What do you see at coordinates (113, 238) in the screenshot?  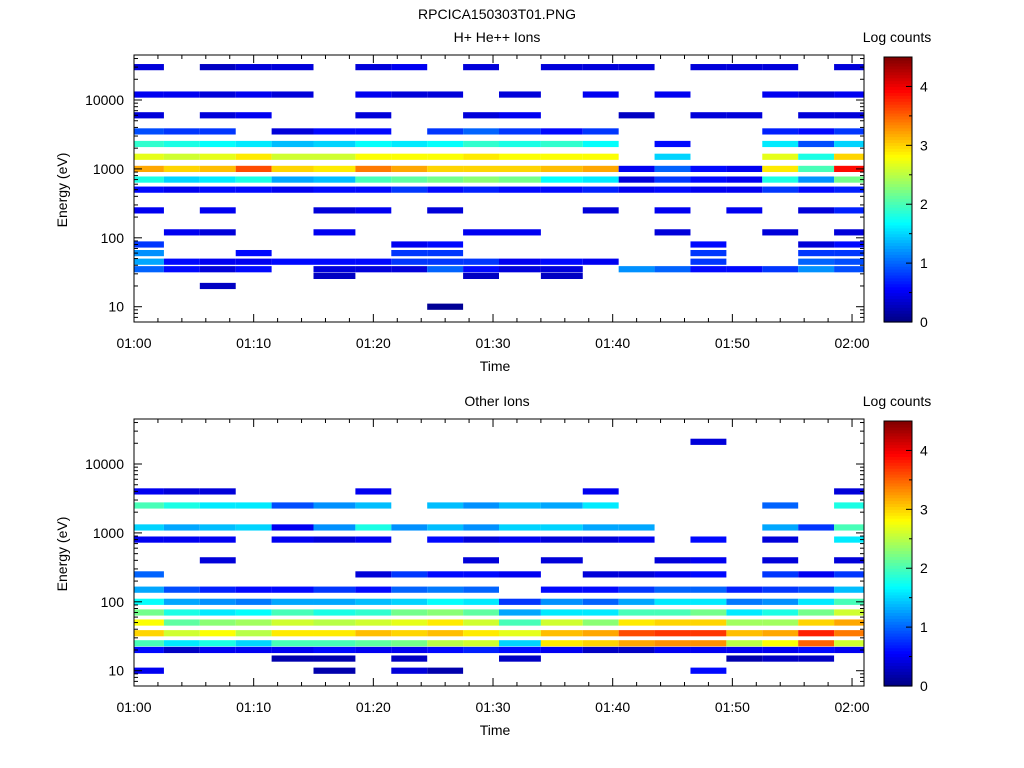 I see `y-tick-label: 100` at bounding box center [113, 238].